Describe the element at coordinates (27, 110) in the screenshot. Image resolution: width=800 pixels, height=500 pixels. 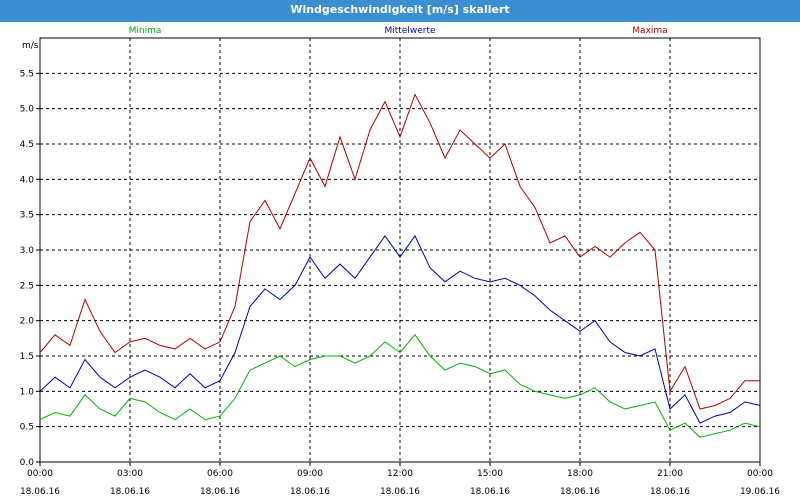
I see `y-tick-label: 5.0` at that location.